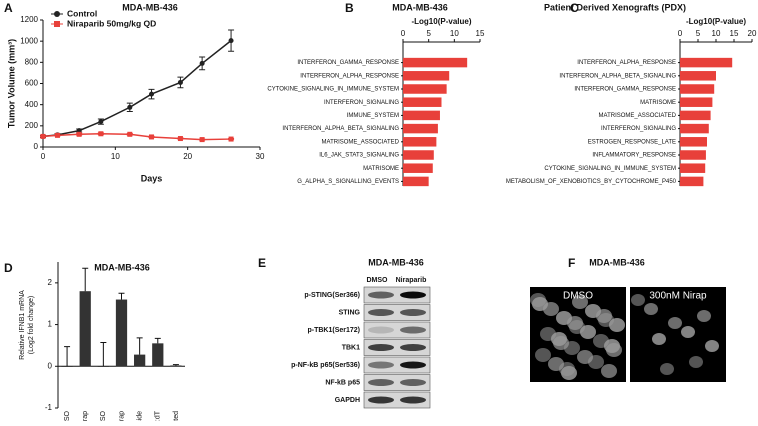 The width and height of the screenshot is (758, 426). Describe the element at coordinates (121, 416) in the screenshot. I see `x-tick-label: 48h Nirap` at that location.